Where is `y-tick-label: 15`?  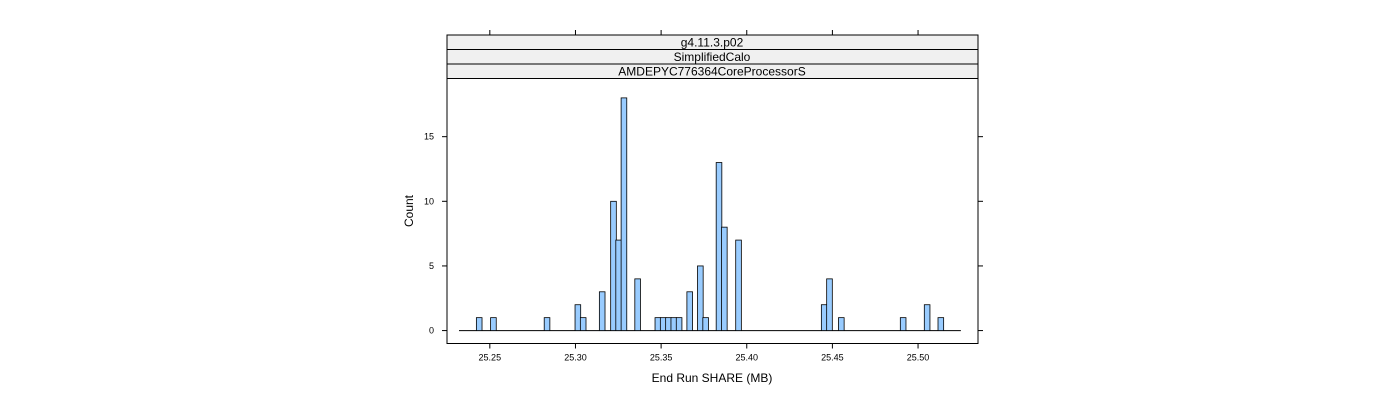 y-tick-label: 15 is located at coordinates (429, 137).